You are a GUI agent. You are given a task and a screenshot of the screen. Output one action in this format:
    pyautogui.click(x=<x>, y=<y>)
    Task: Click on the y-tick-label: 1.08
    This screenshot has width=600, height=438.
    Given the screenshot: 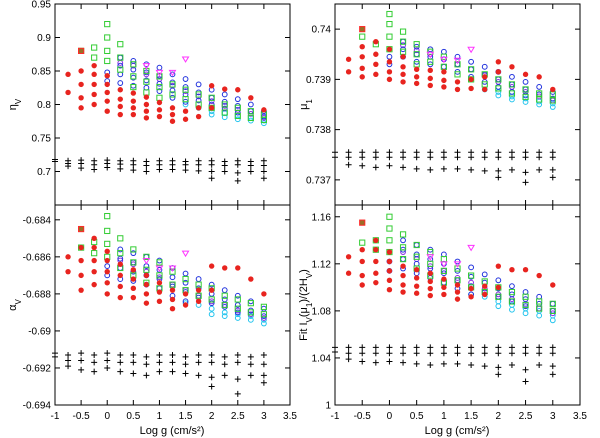 What is the action you would take?
    pyautogui.click(x=322, y=311)
    